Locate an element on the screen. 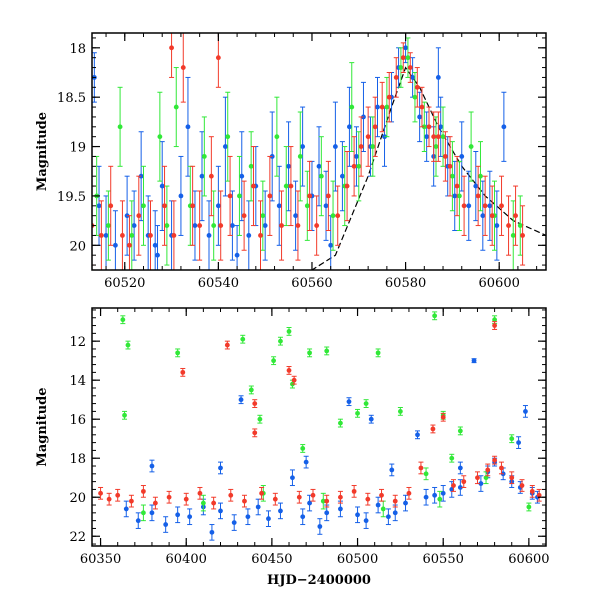  x-tick-label: 60600 is located at coordinates (528, 559).